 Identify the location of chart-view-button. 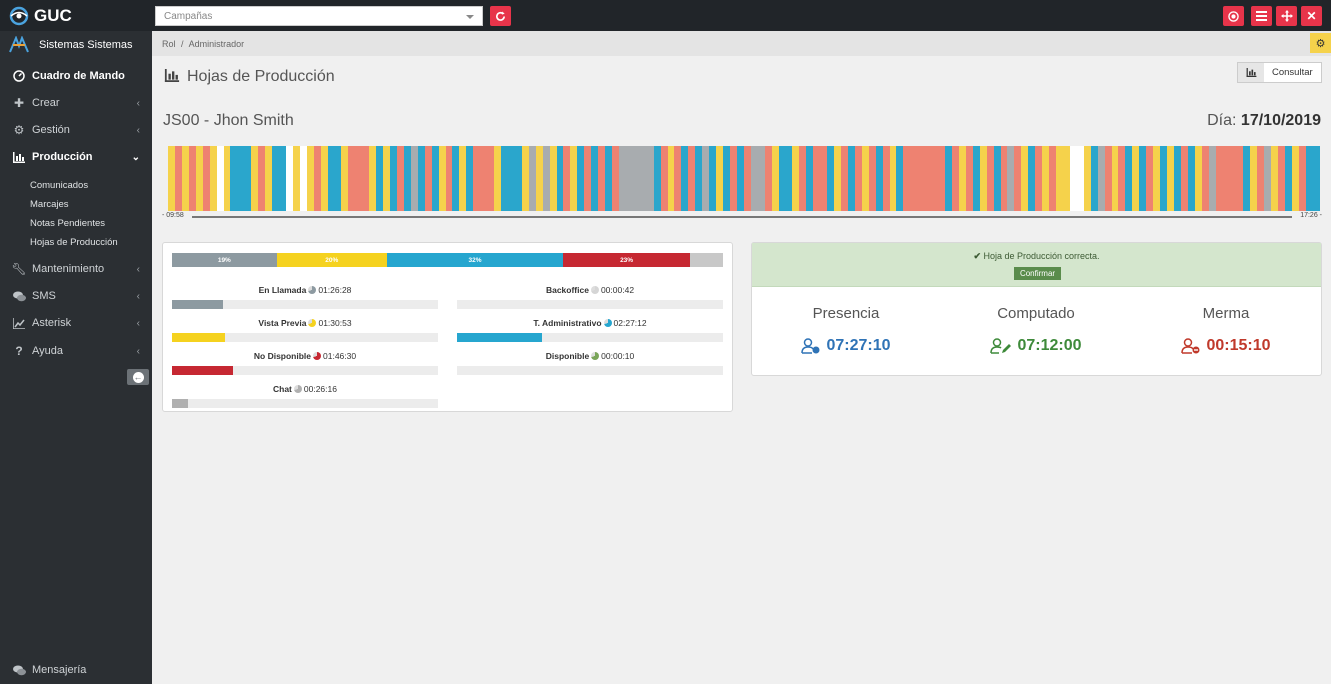
(1251, 72).